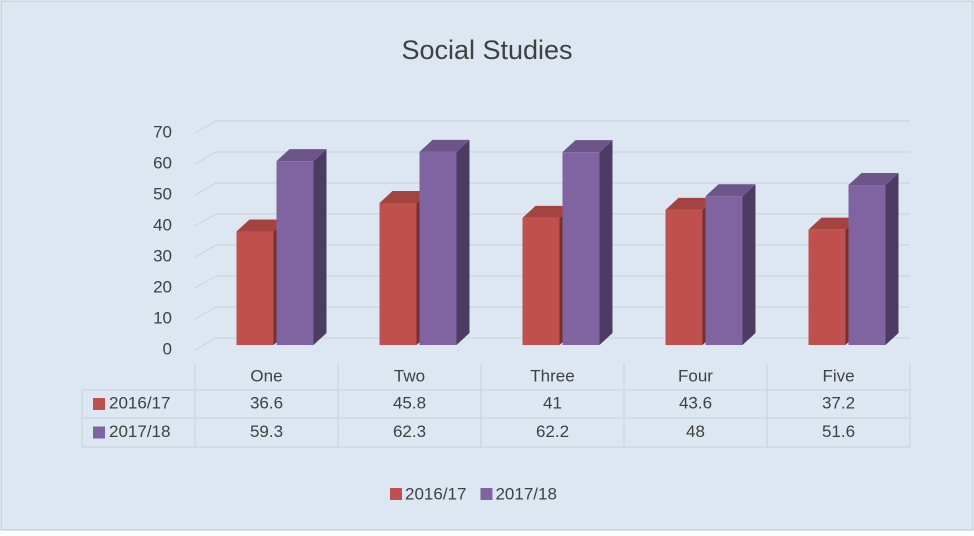 This screenshot has width=974, height=536. I want to click on table-value: 45.8, so click(409, 402).